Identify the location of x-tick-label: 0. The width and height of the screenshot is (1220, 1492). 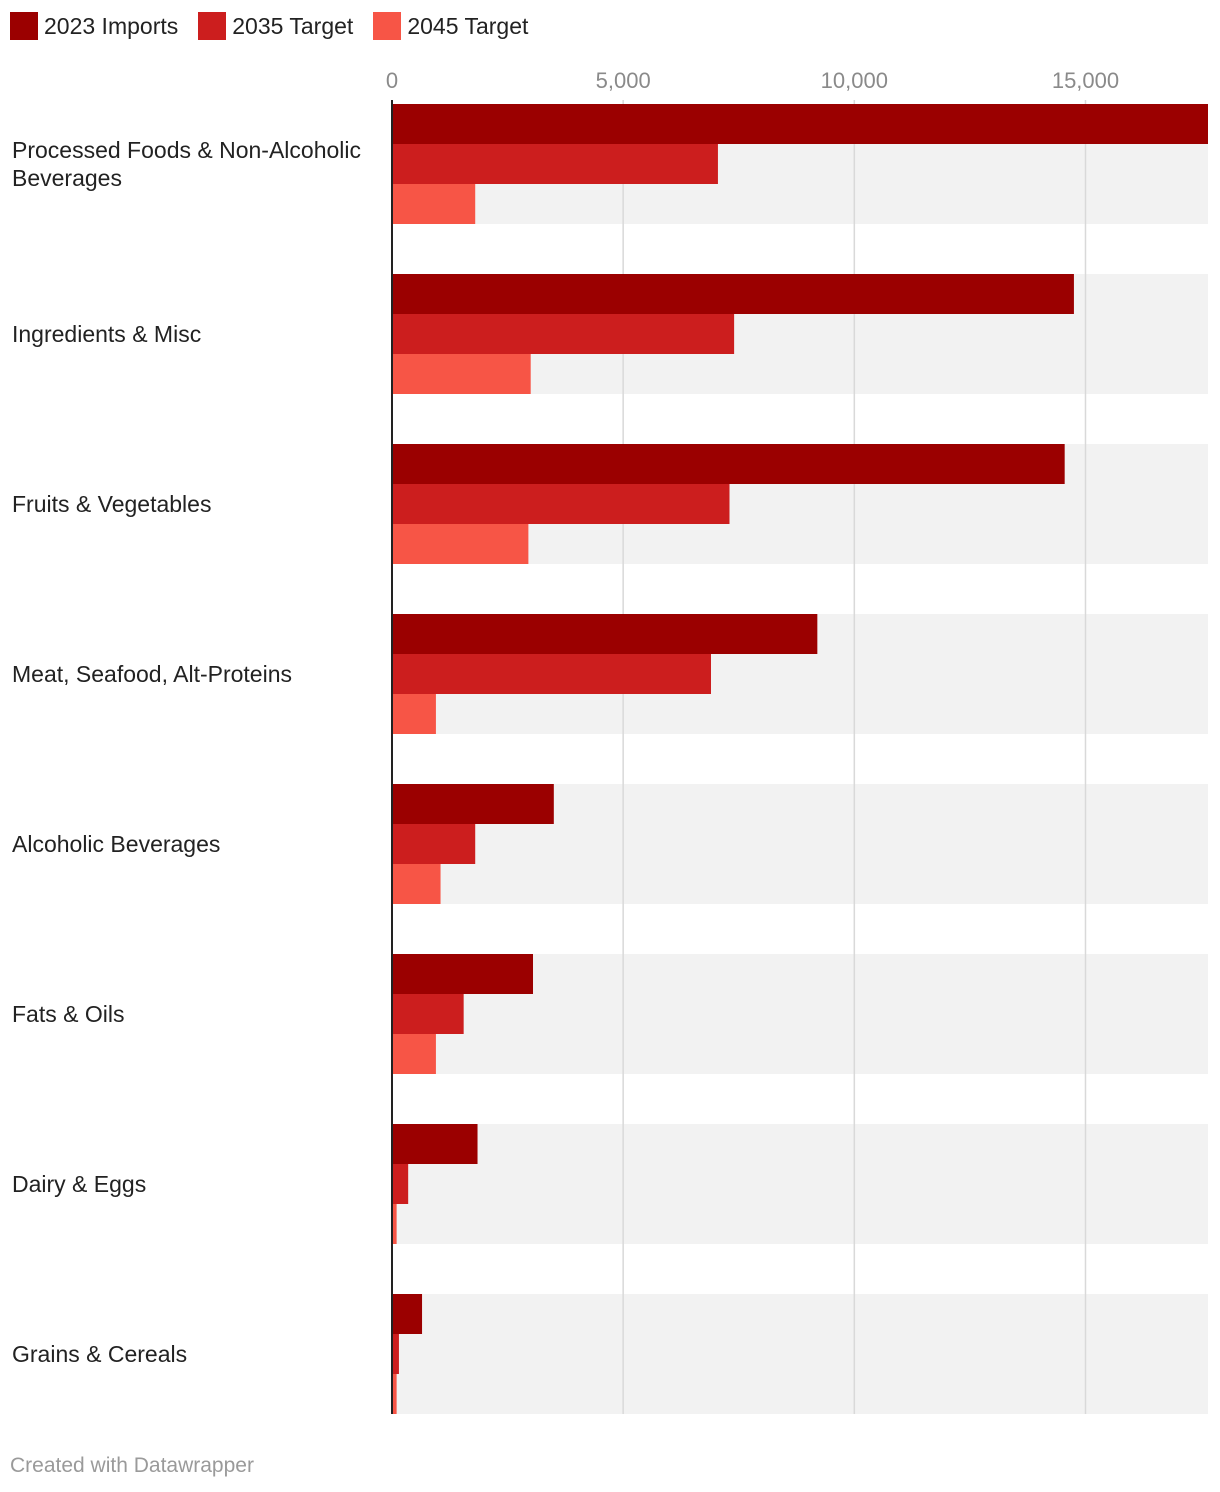
(392, 80).